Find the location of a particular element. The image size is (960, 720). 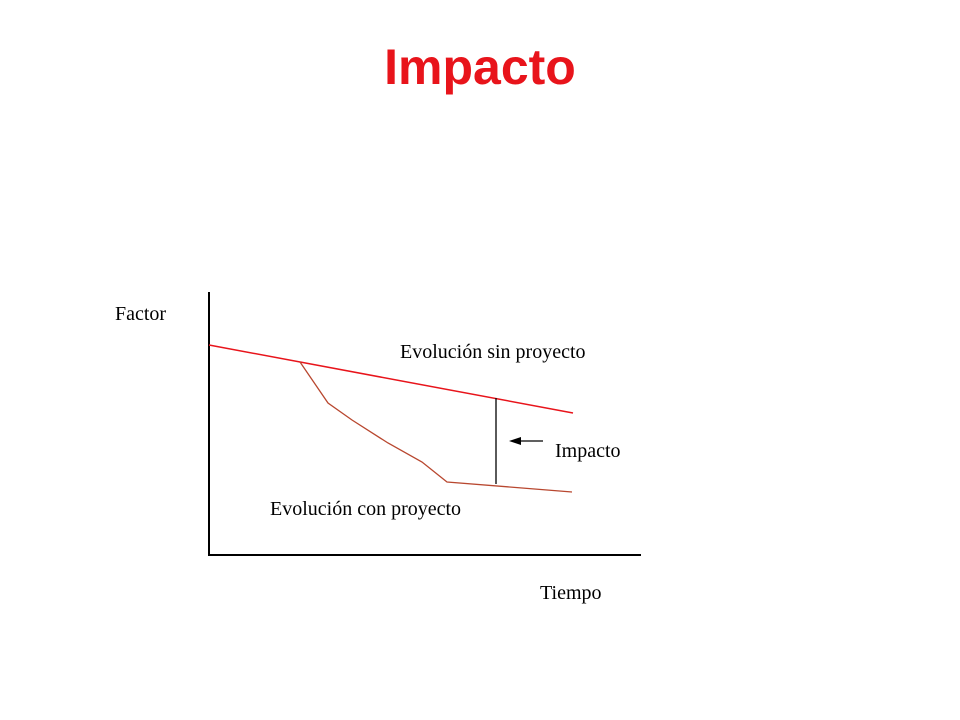

y-axis-label: Factor is located at coordinates (140, 314).